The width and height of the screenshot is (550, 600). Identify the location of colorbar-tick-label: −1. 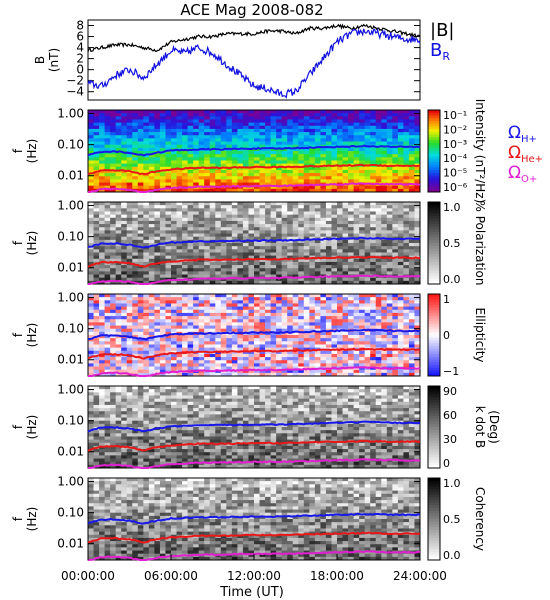
(451, 371).